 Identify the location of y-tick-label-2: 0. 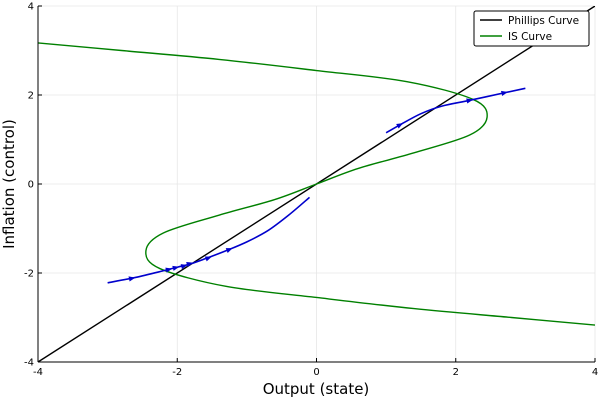
(31, 185).